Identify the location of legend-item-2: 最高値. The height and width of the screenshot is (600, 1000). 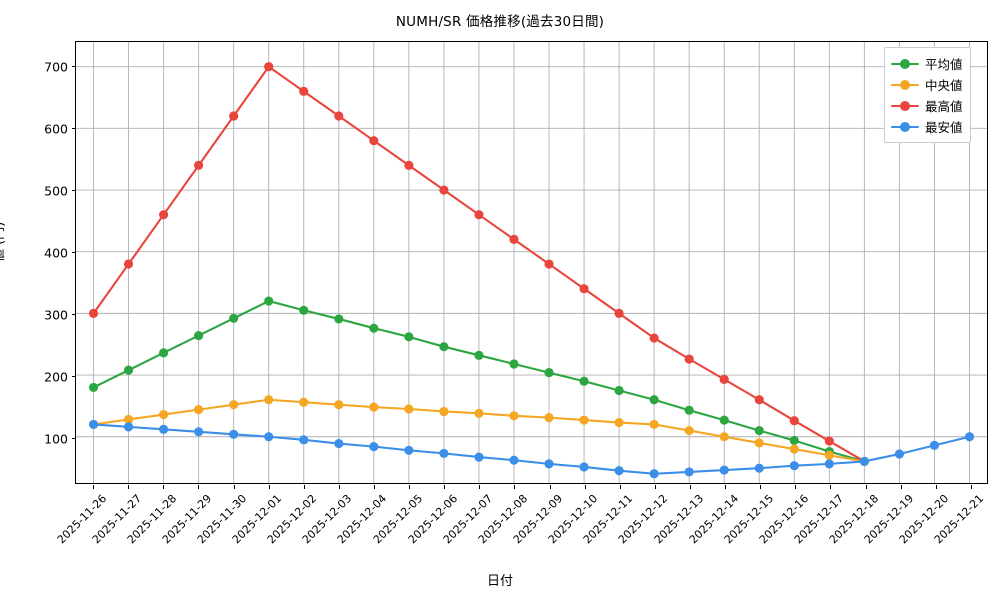
(927, 105).